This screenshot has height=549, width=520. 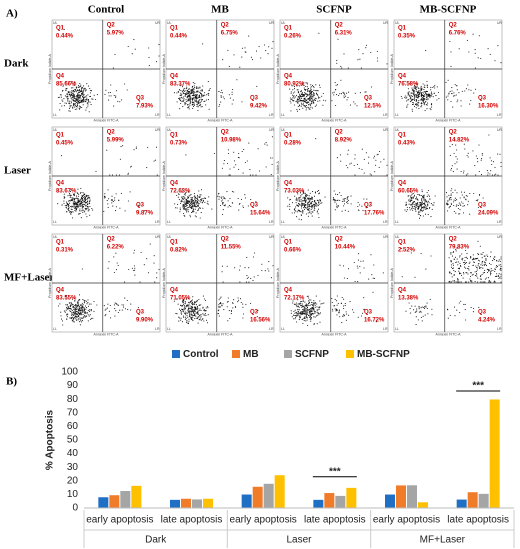 I want to click on quadrant-value: 0.31%, so click(x=65, y=251).